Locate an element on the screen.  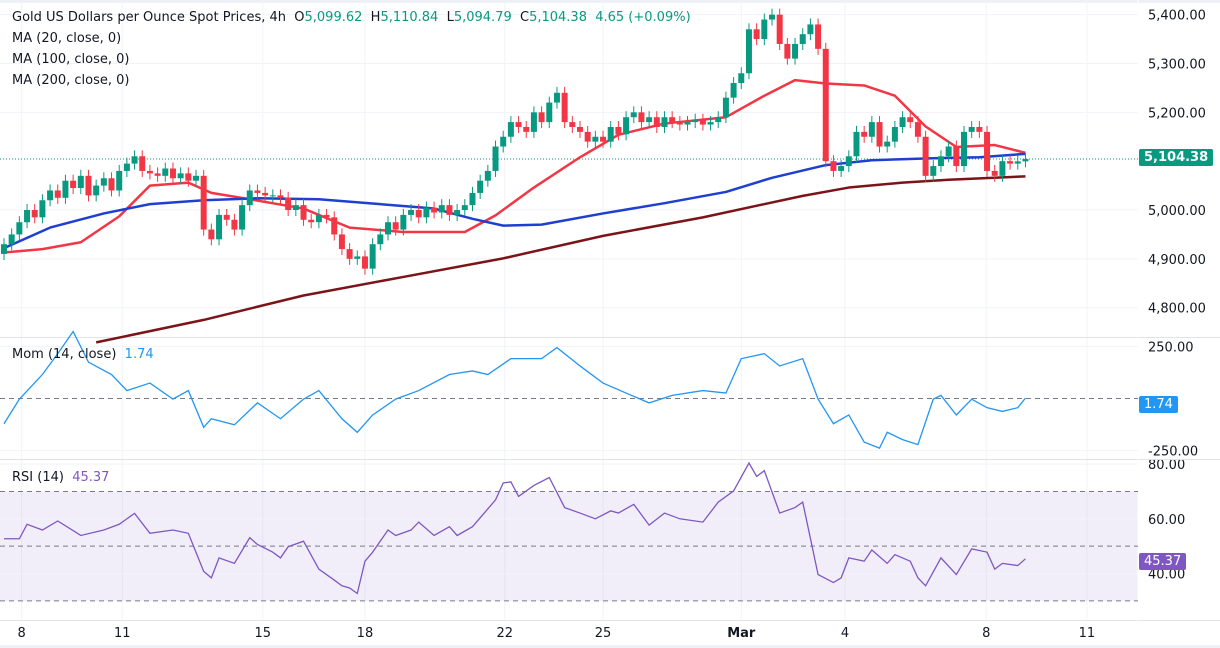
ma200-legend: MA (200, close, 0) is located at coordinates (71, 80).